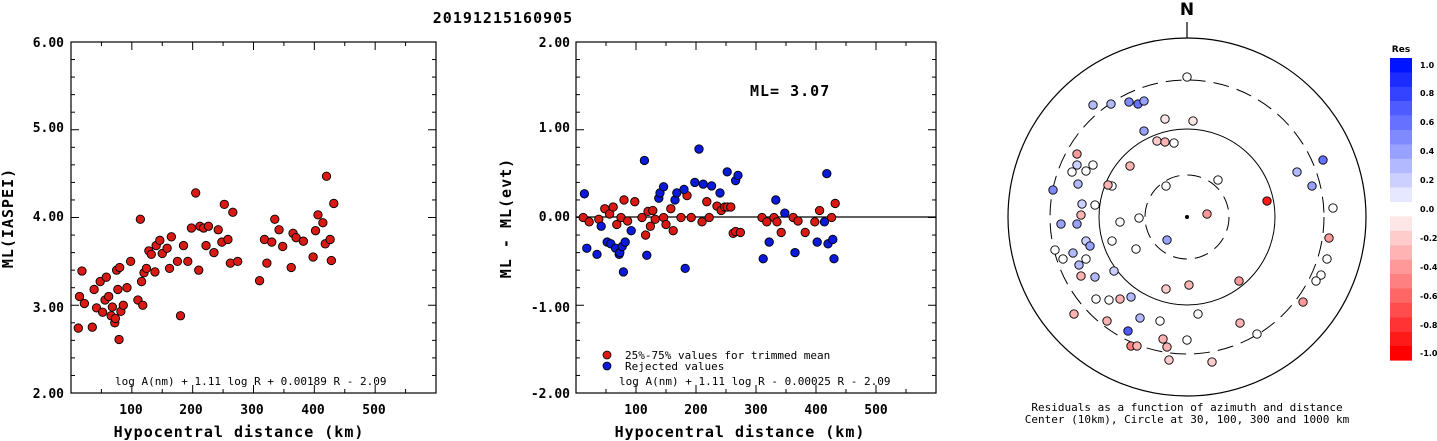 This screenshot has width=1437, height=441. What do you see at coordinates (790, 91) in the screenshot?
I see `ml-value-label: ML= 3.07` at bounding box center [790, 91].